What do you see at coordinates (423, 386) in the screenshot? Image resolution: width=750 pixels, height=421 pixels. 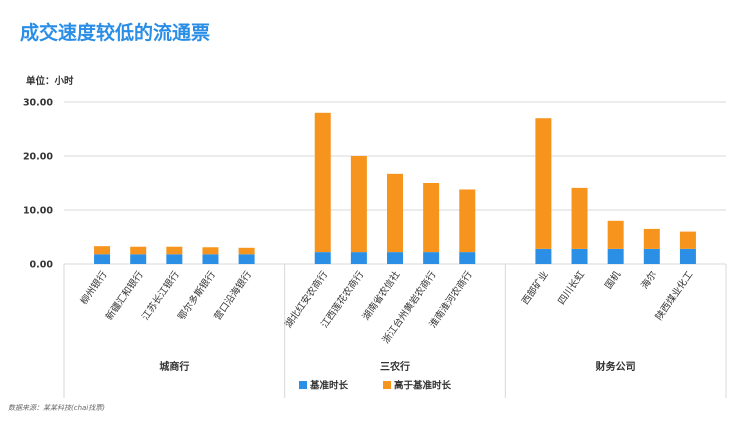 I see `legend-label: 高于基准时长` at bounding box center [423, 386].